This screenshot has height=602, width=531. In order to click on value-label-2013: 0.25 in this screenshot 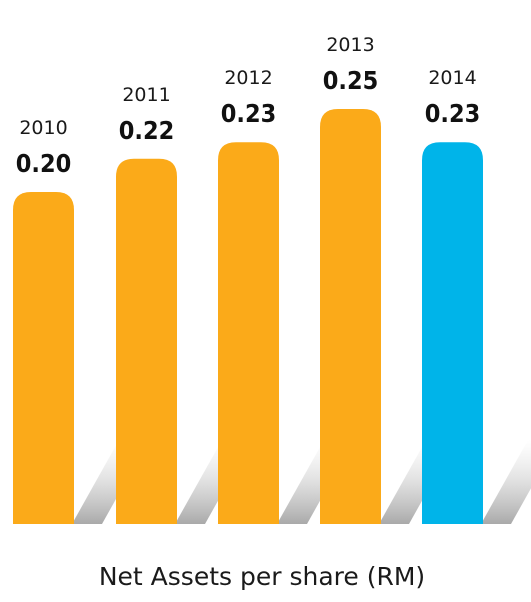, I will do `click(351, 80)`.